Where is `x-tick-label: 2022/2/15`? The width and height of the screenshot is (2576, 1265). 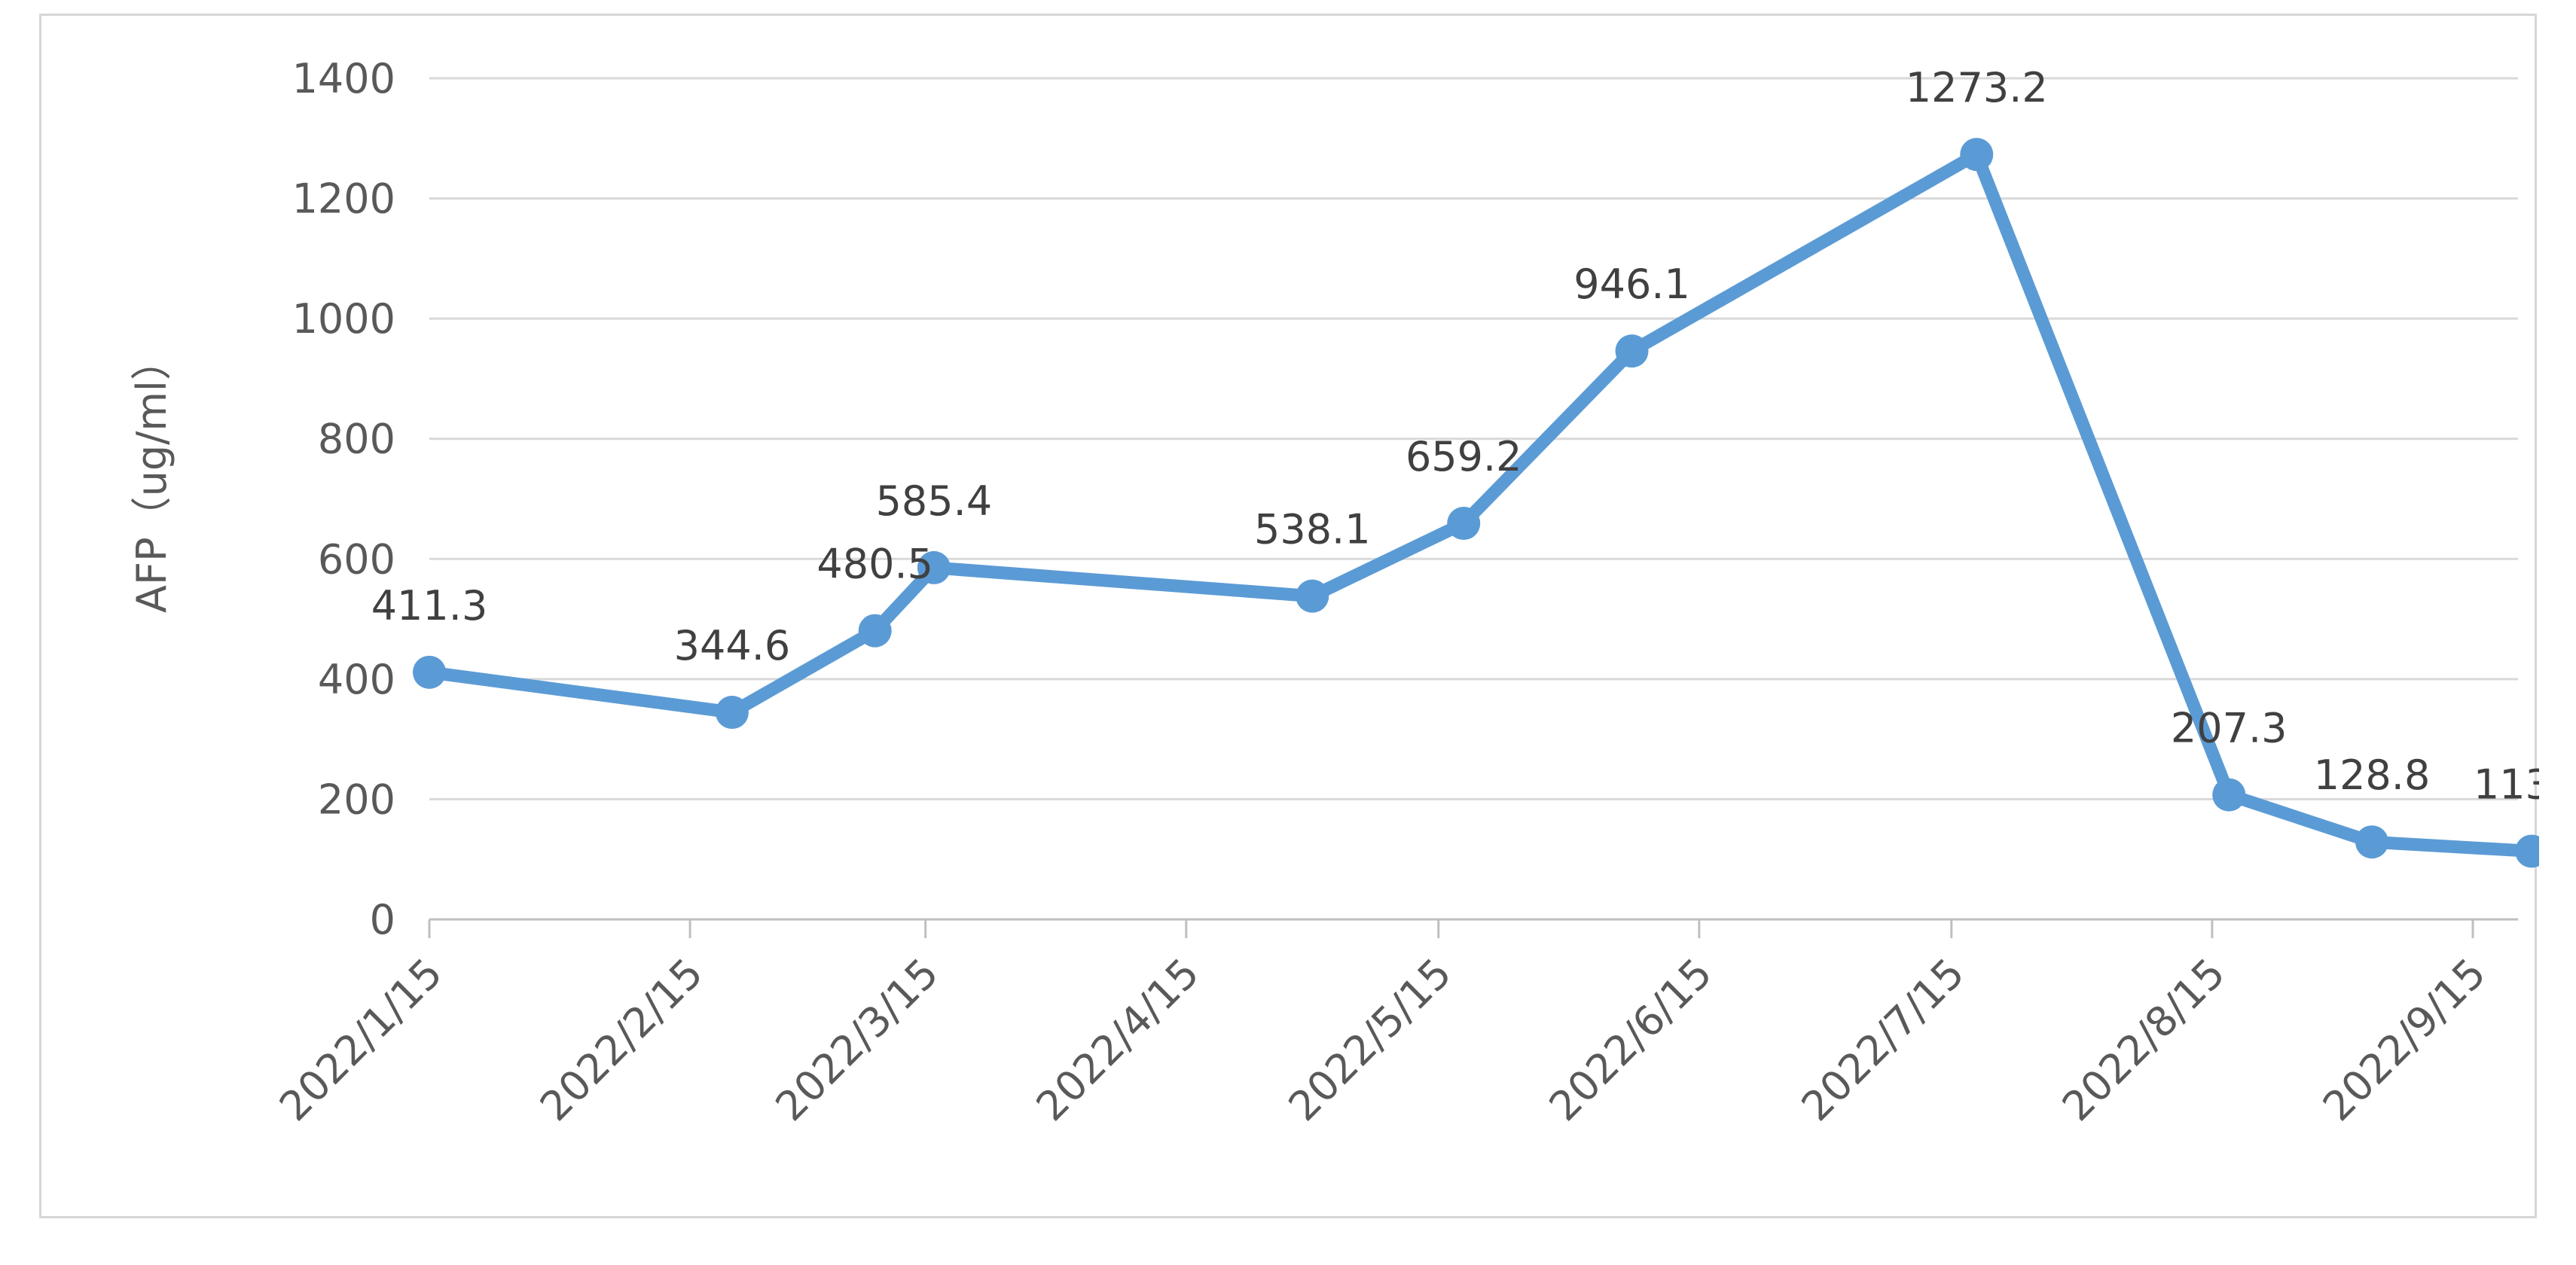 x-tick-label: 2022/2/15 is located at coordinates (622, 1040).